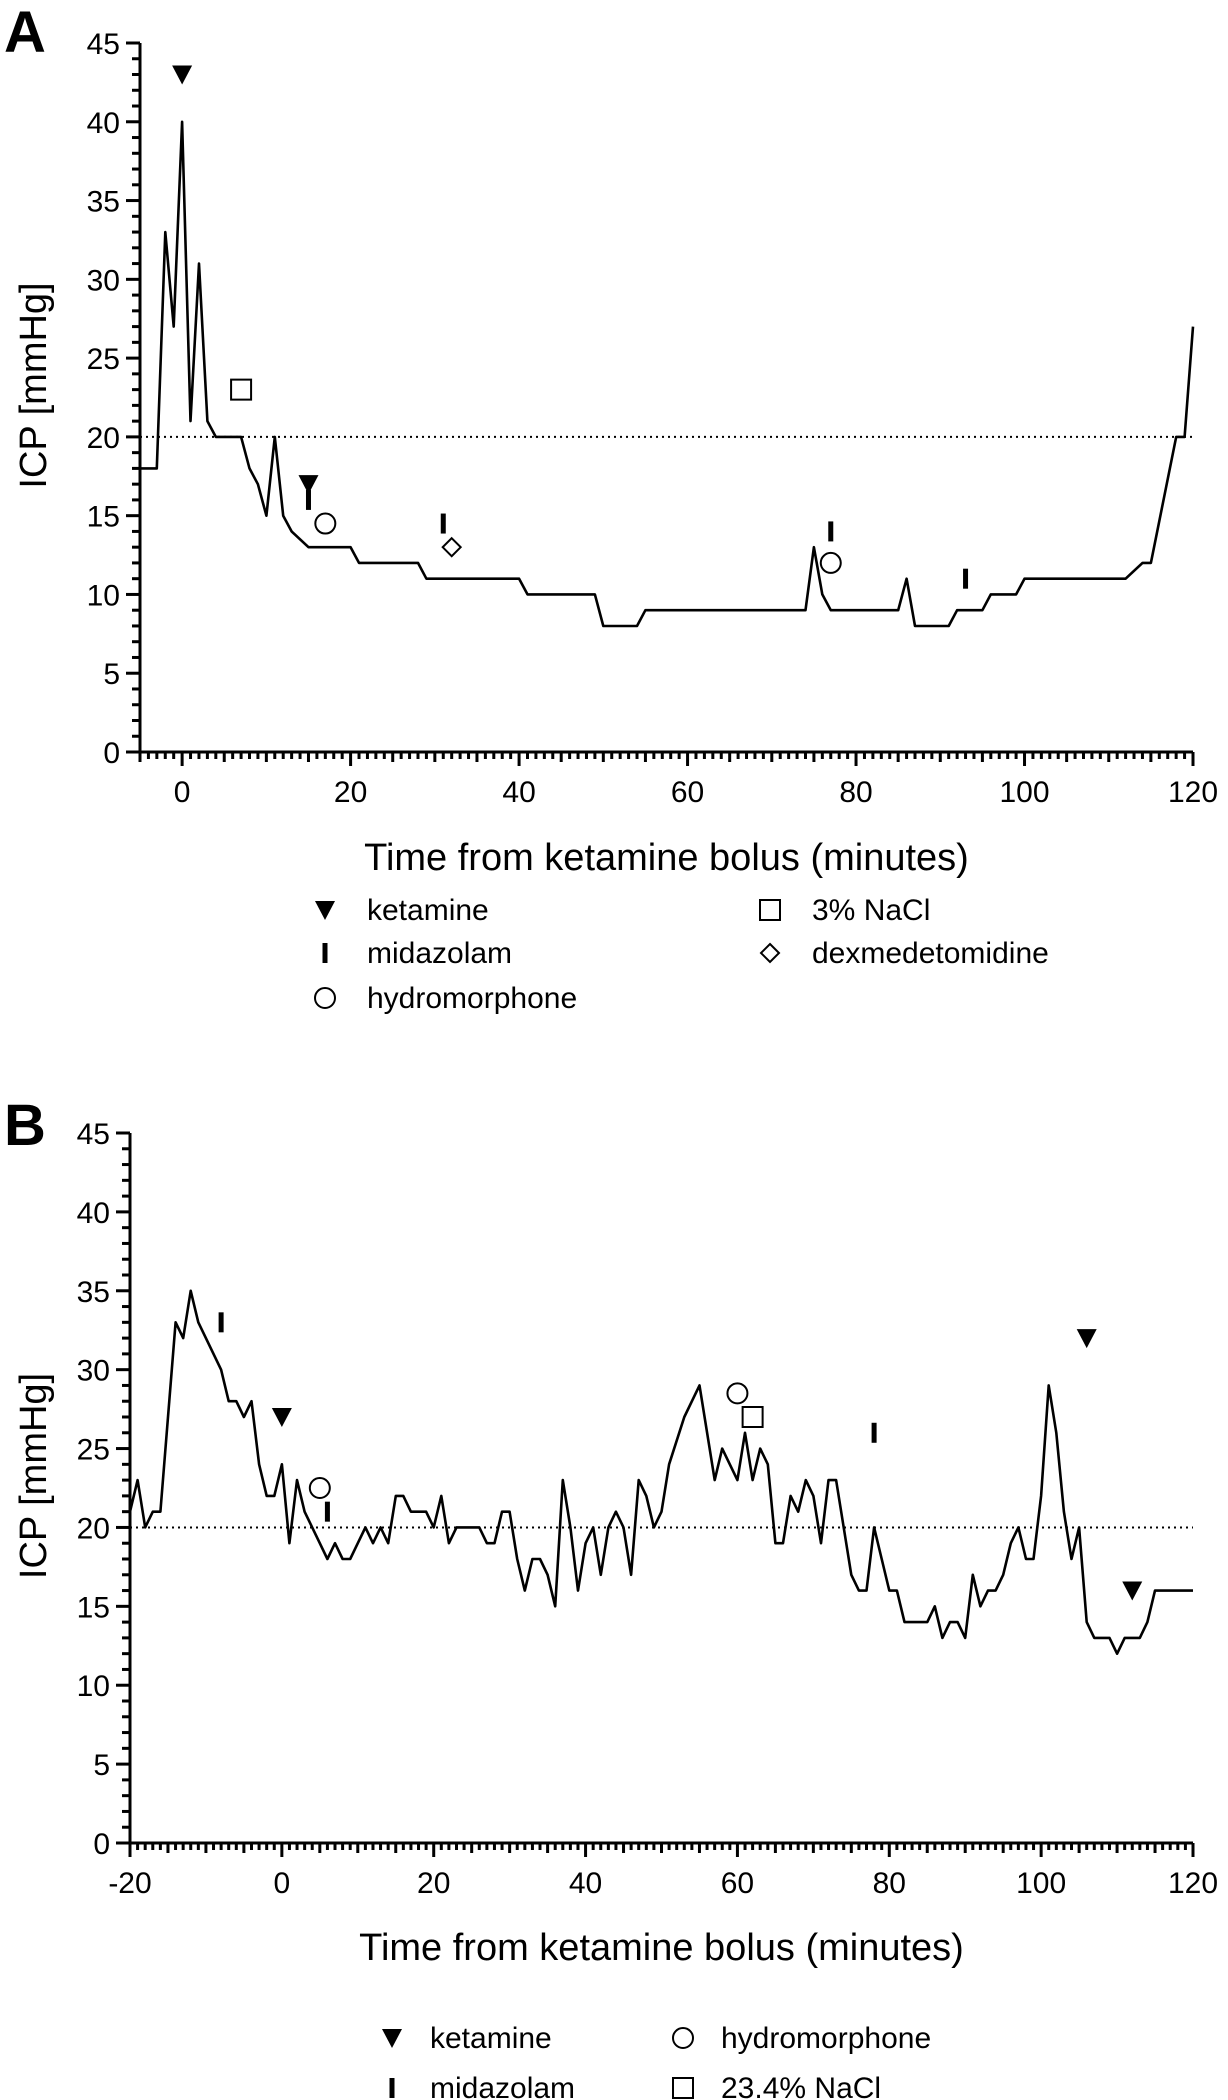 Image resolution: width=1228 pixels, height=2100 pixels. What do you see at coordinates (752, 1417) in the screenshot?
I see `23-4-nacl-marker` at bounding box center [752, 1417].